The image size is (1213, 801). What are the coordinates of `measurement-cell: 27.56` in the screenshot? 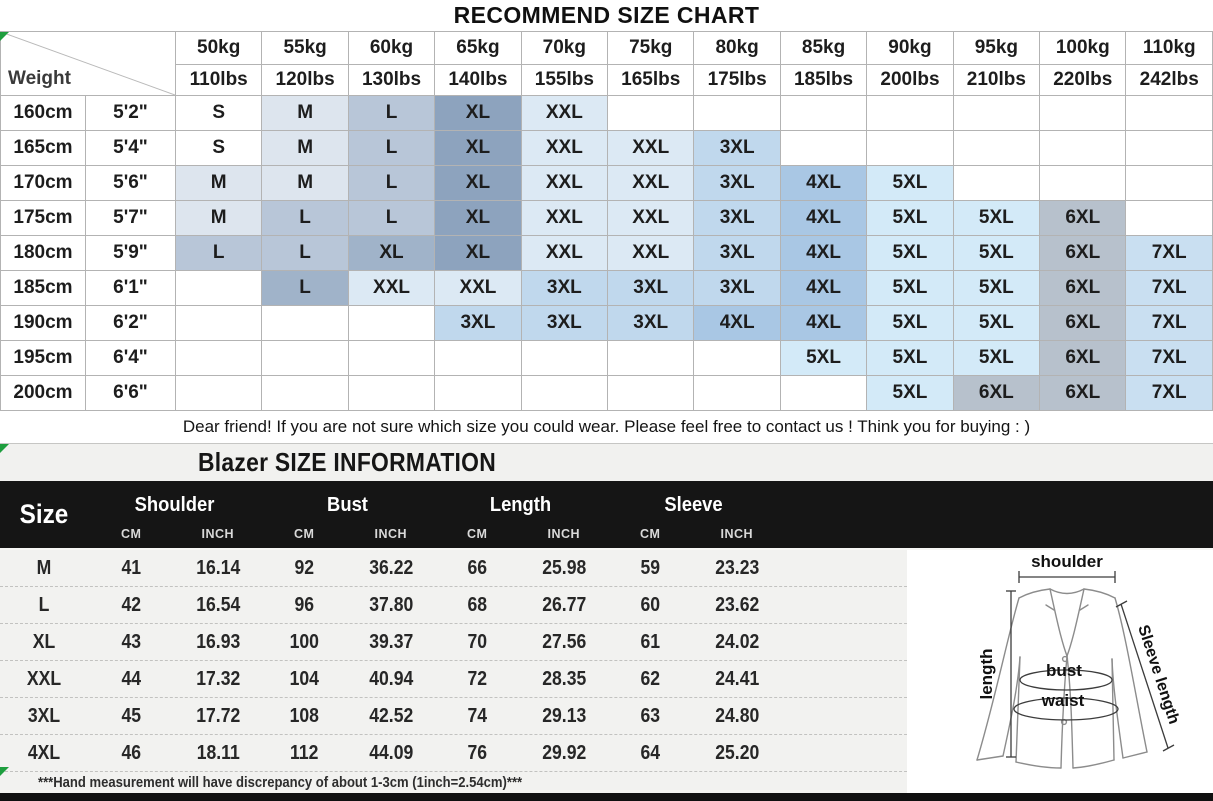 It's located at (563, 641).